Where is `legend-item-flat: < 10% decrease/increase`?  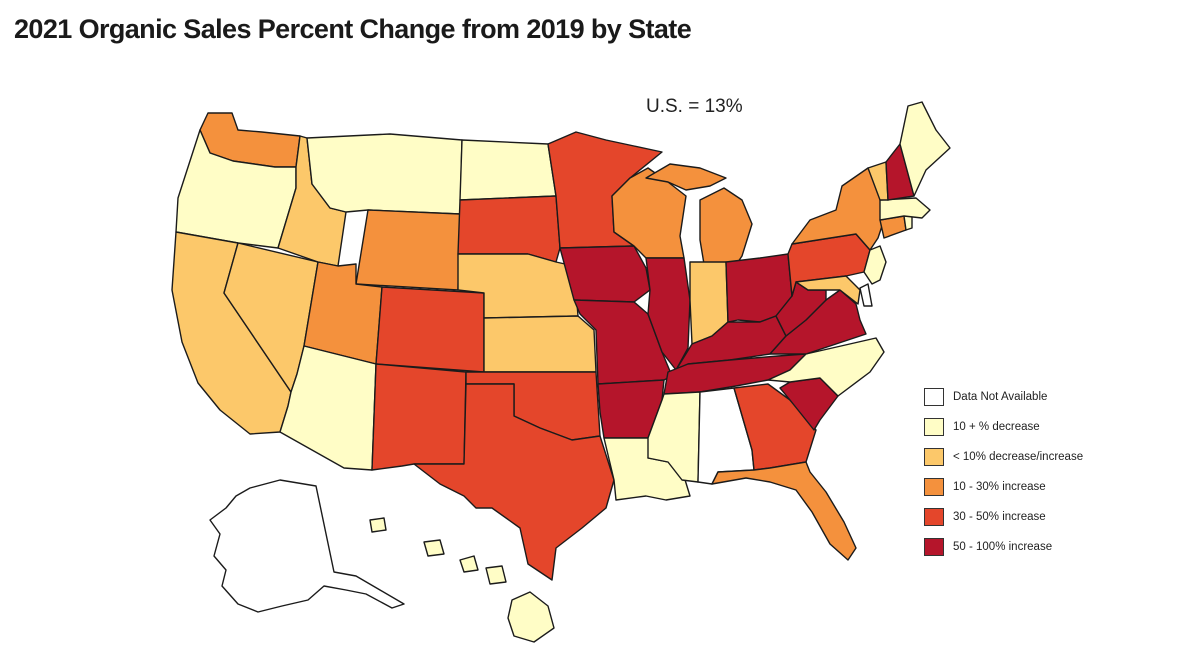 legend-item-flat: < 10% decrease/increase is located at coordinates (1003, 457).